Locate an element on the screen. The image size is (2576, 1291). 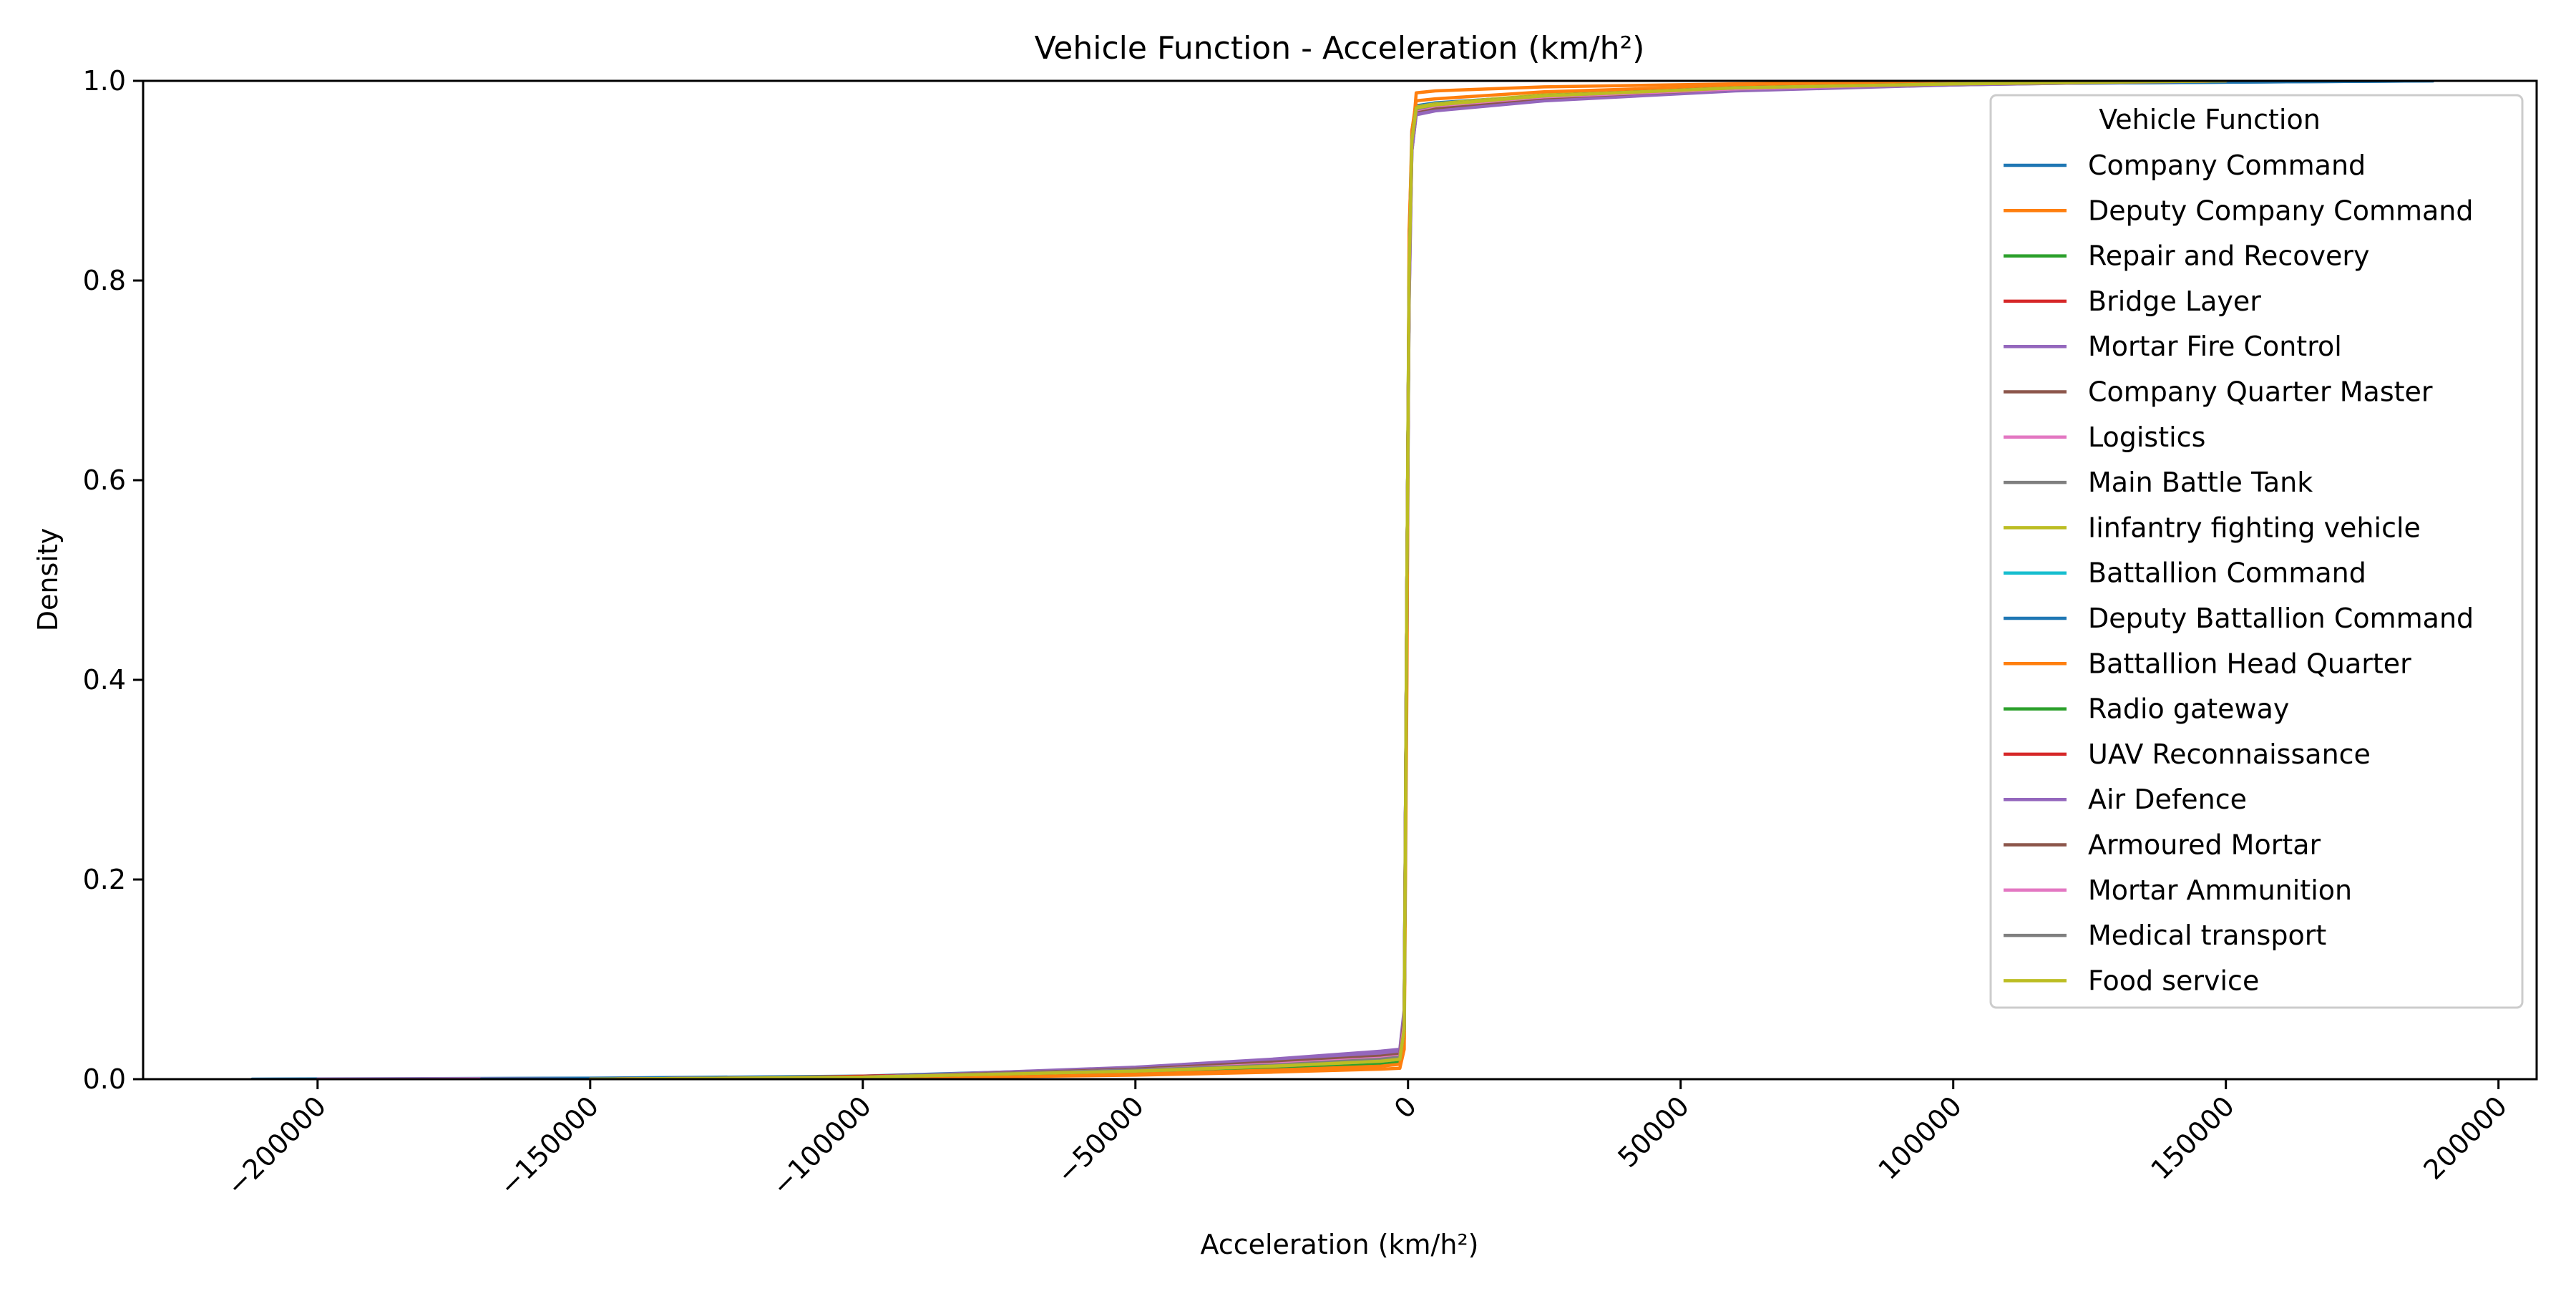
x-axis-label: Acceleration (km/h²) is located at coordinates (1340, 1244).